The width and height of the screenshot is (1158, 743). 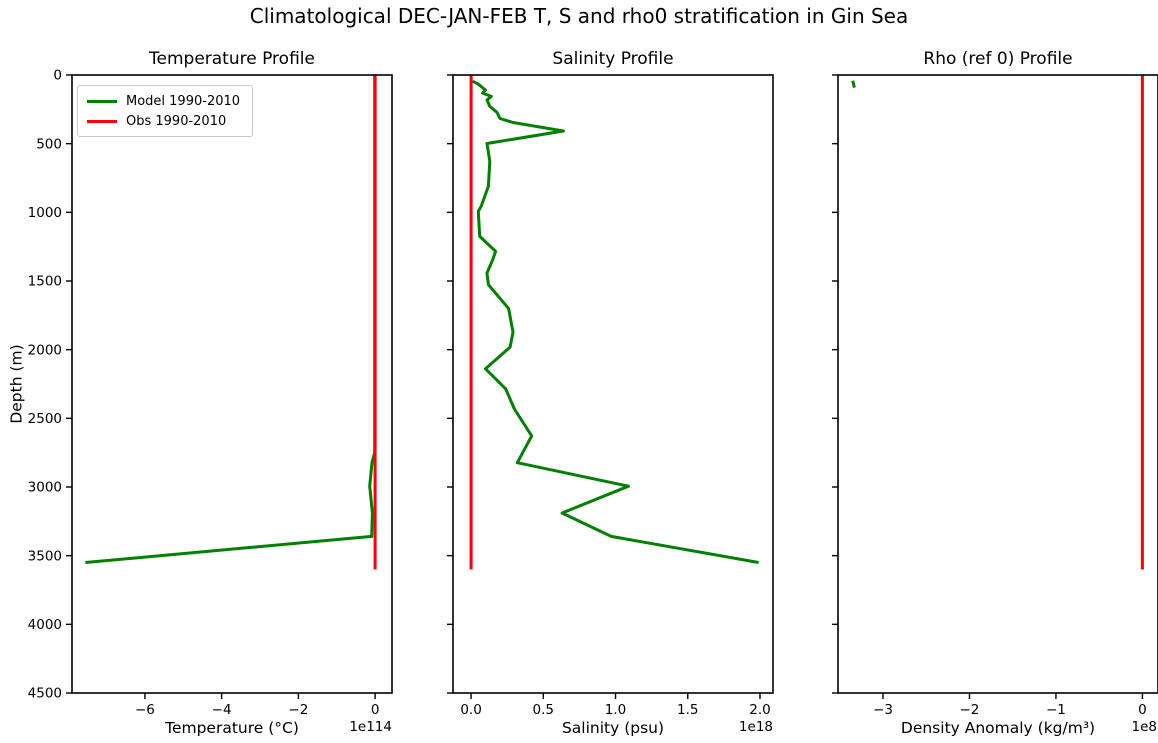 What do you see at coordinates (45, 556) in the screenshot?
I see `y-tick-label: 3500` at bounding box center [45, 556].